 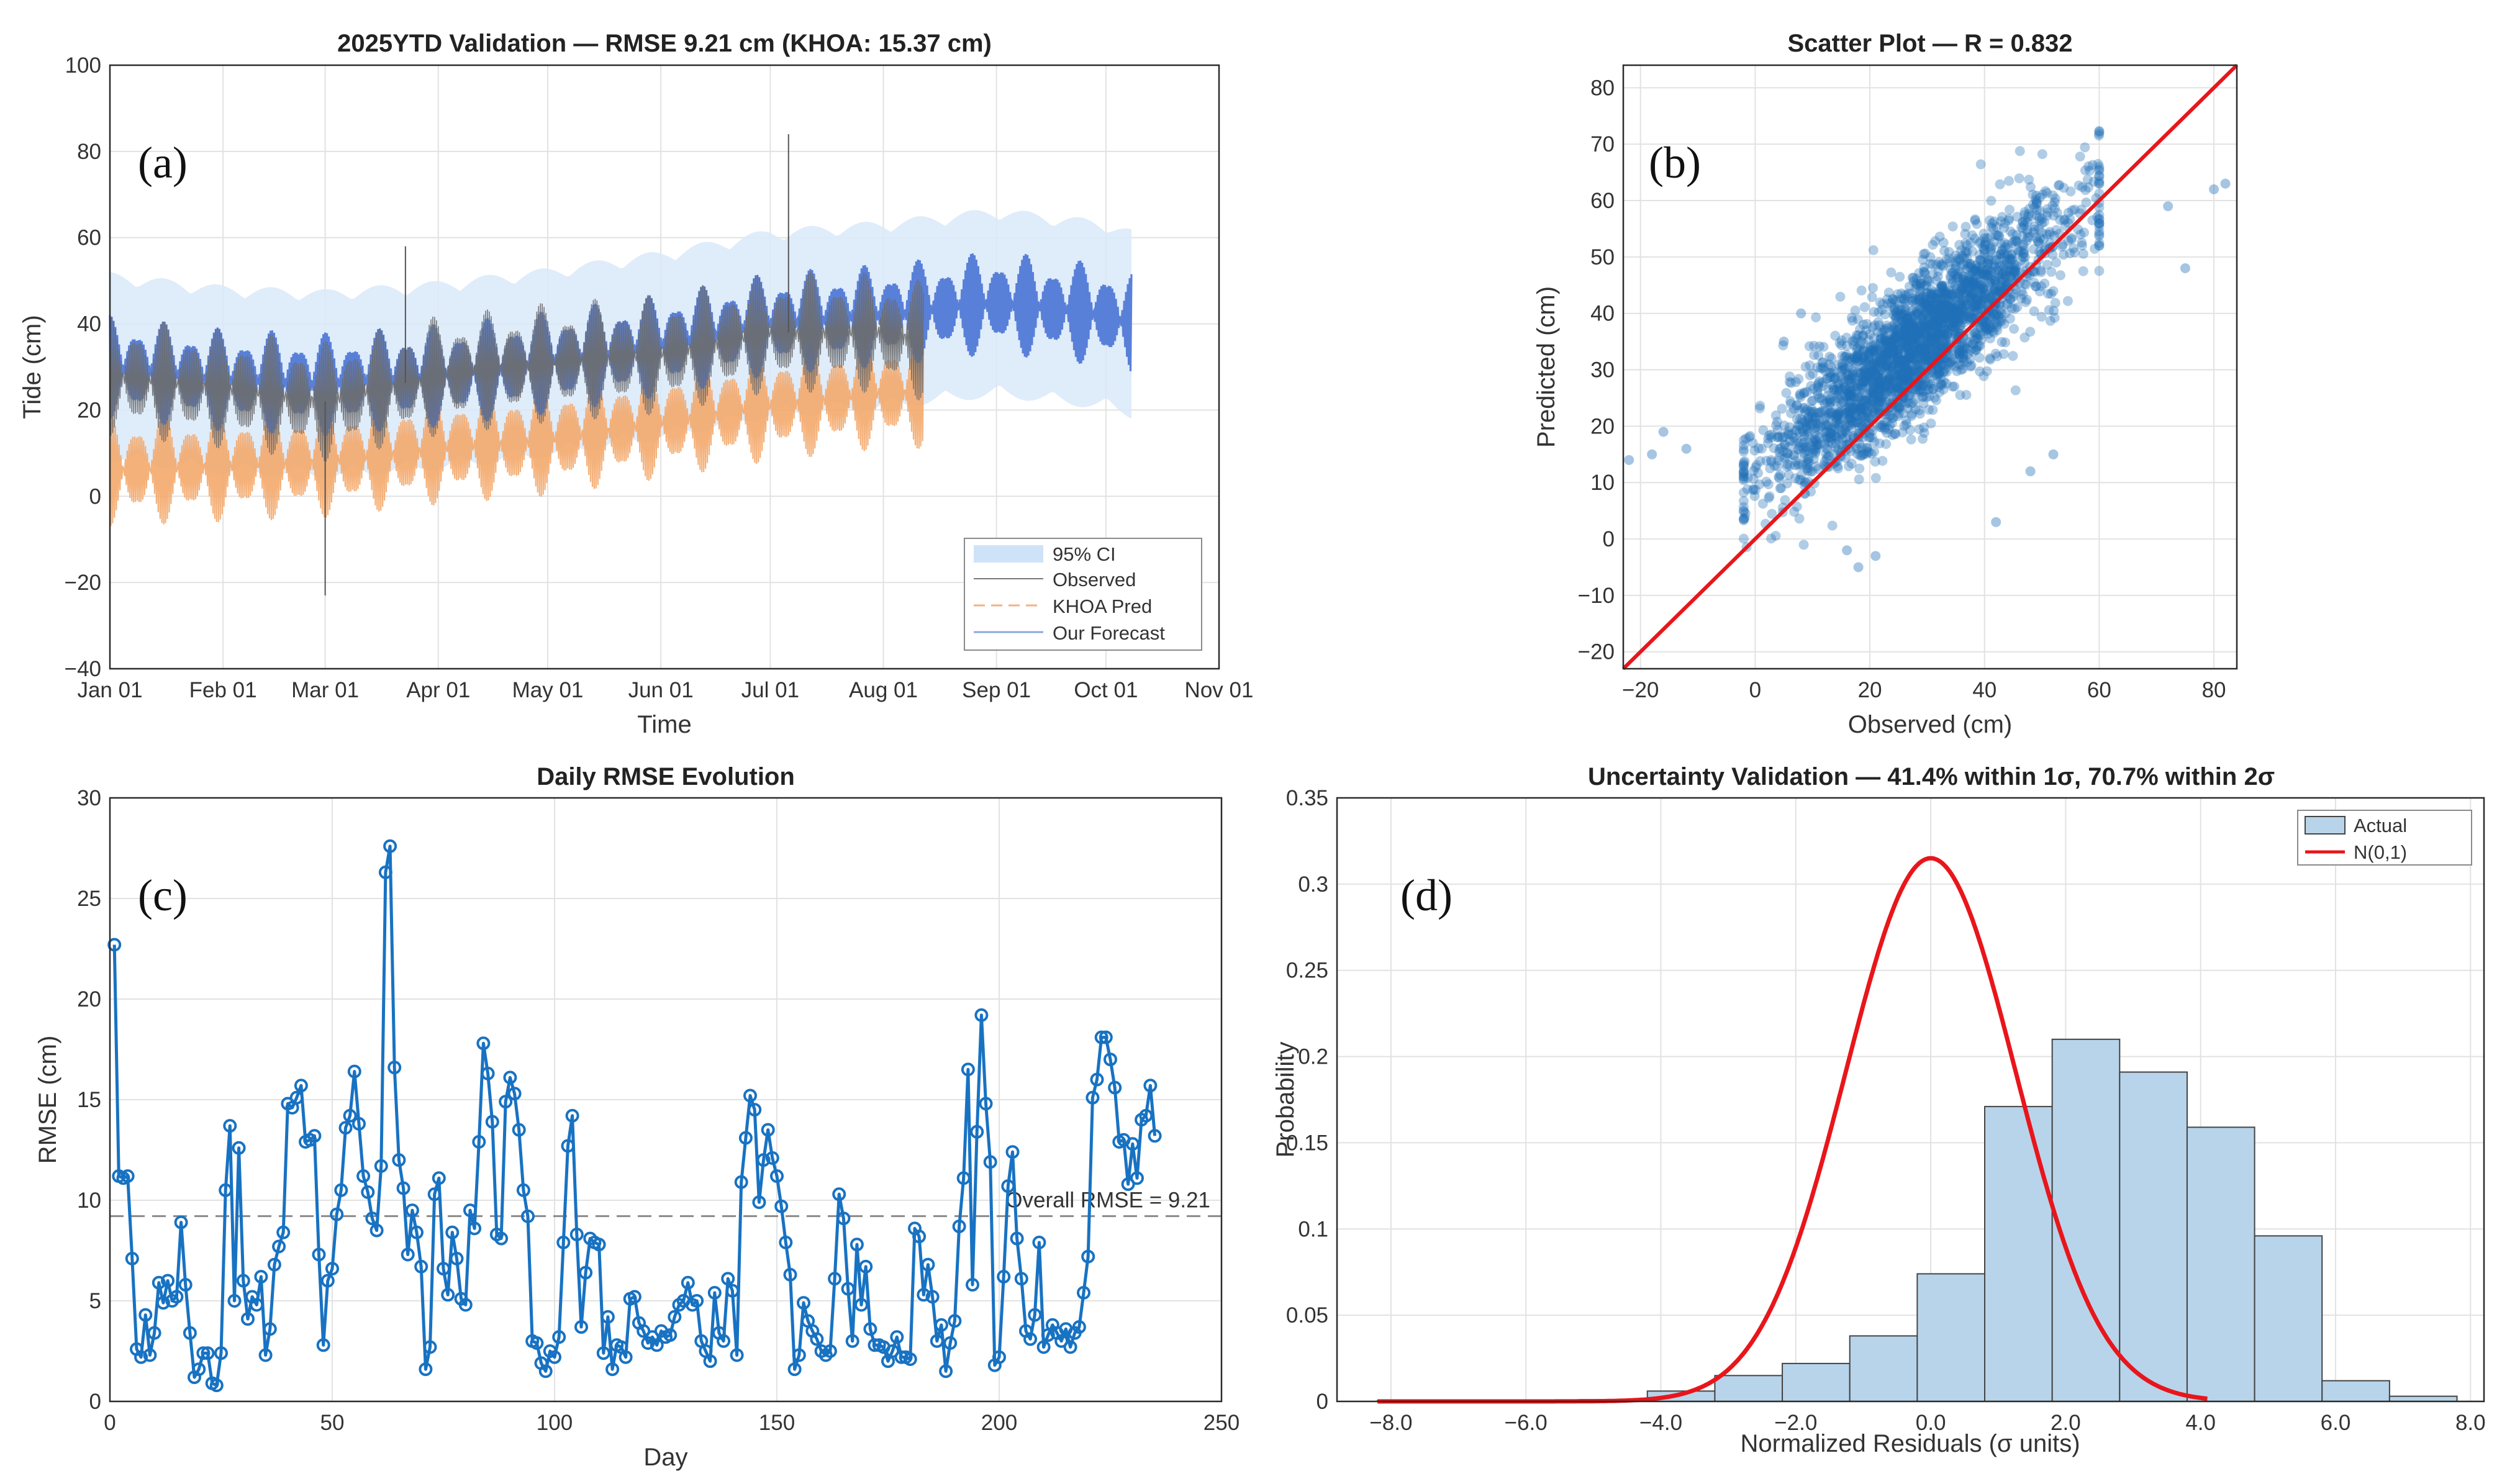 I want to click on panel-d-ytick-7: 0.35, so click(x=1307, y=798).